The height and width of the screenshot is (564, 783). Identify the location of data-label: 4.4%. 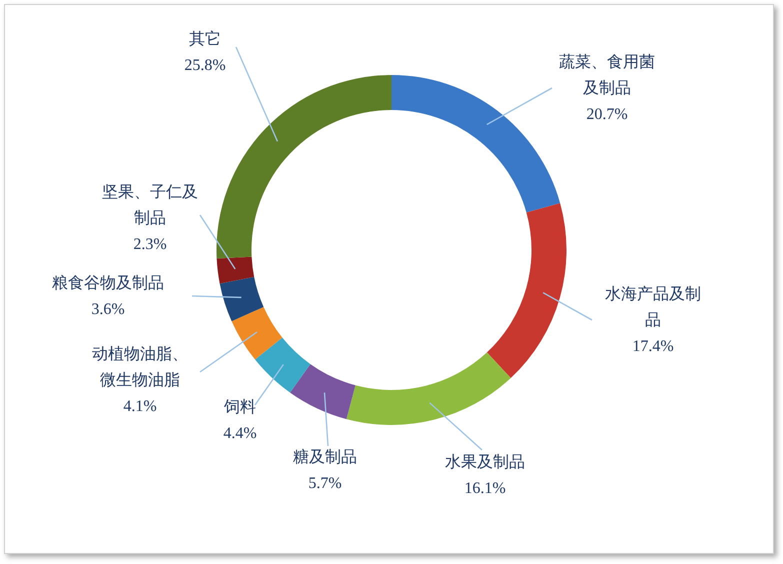
(240, 433).